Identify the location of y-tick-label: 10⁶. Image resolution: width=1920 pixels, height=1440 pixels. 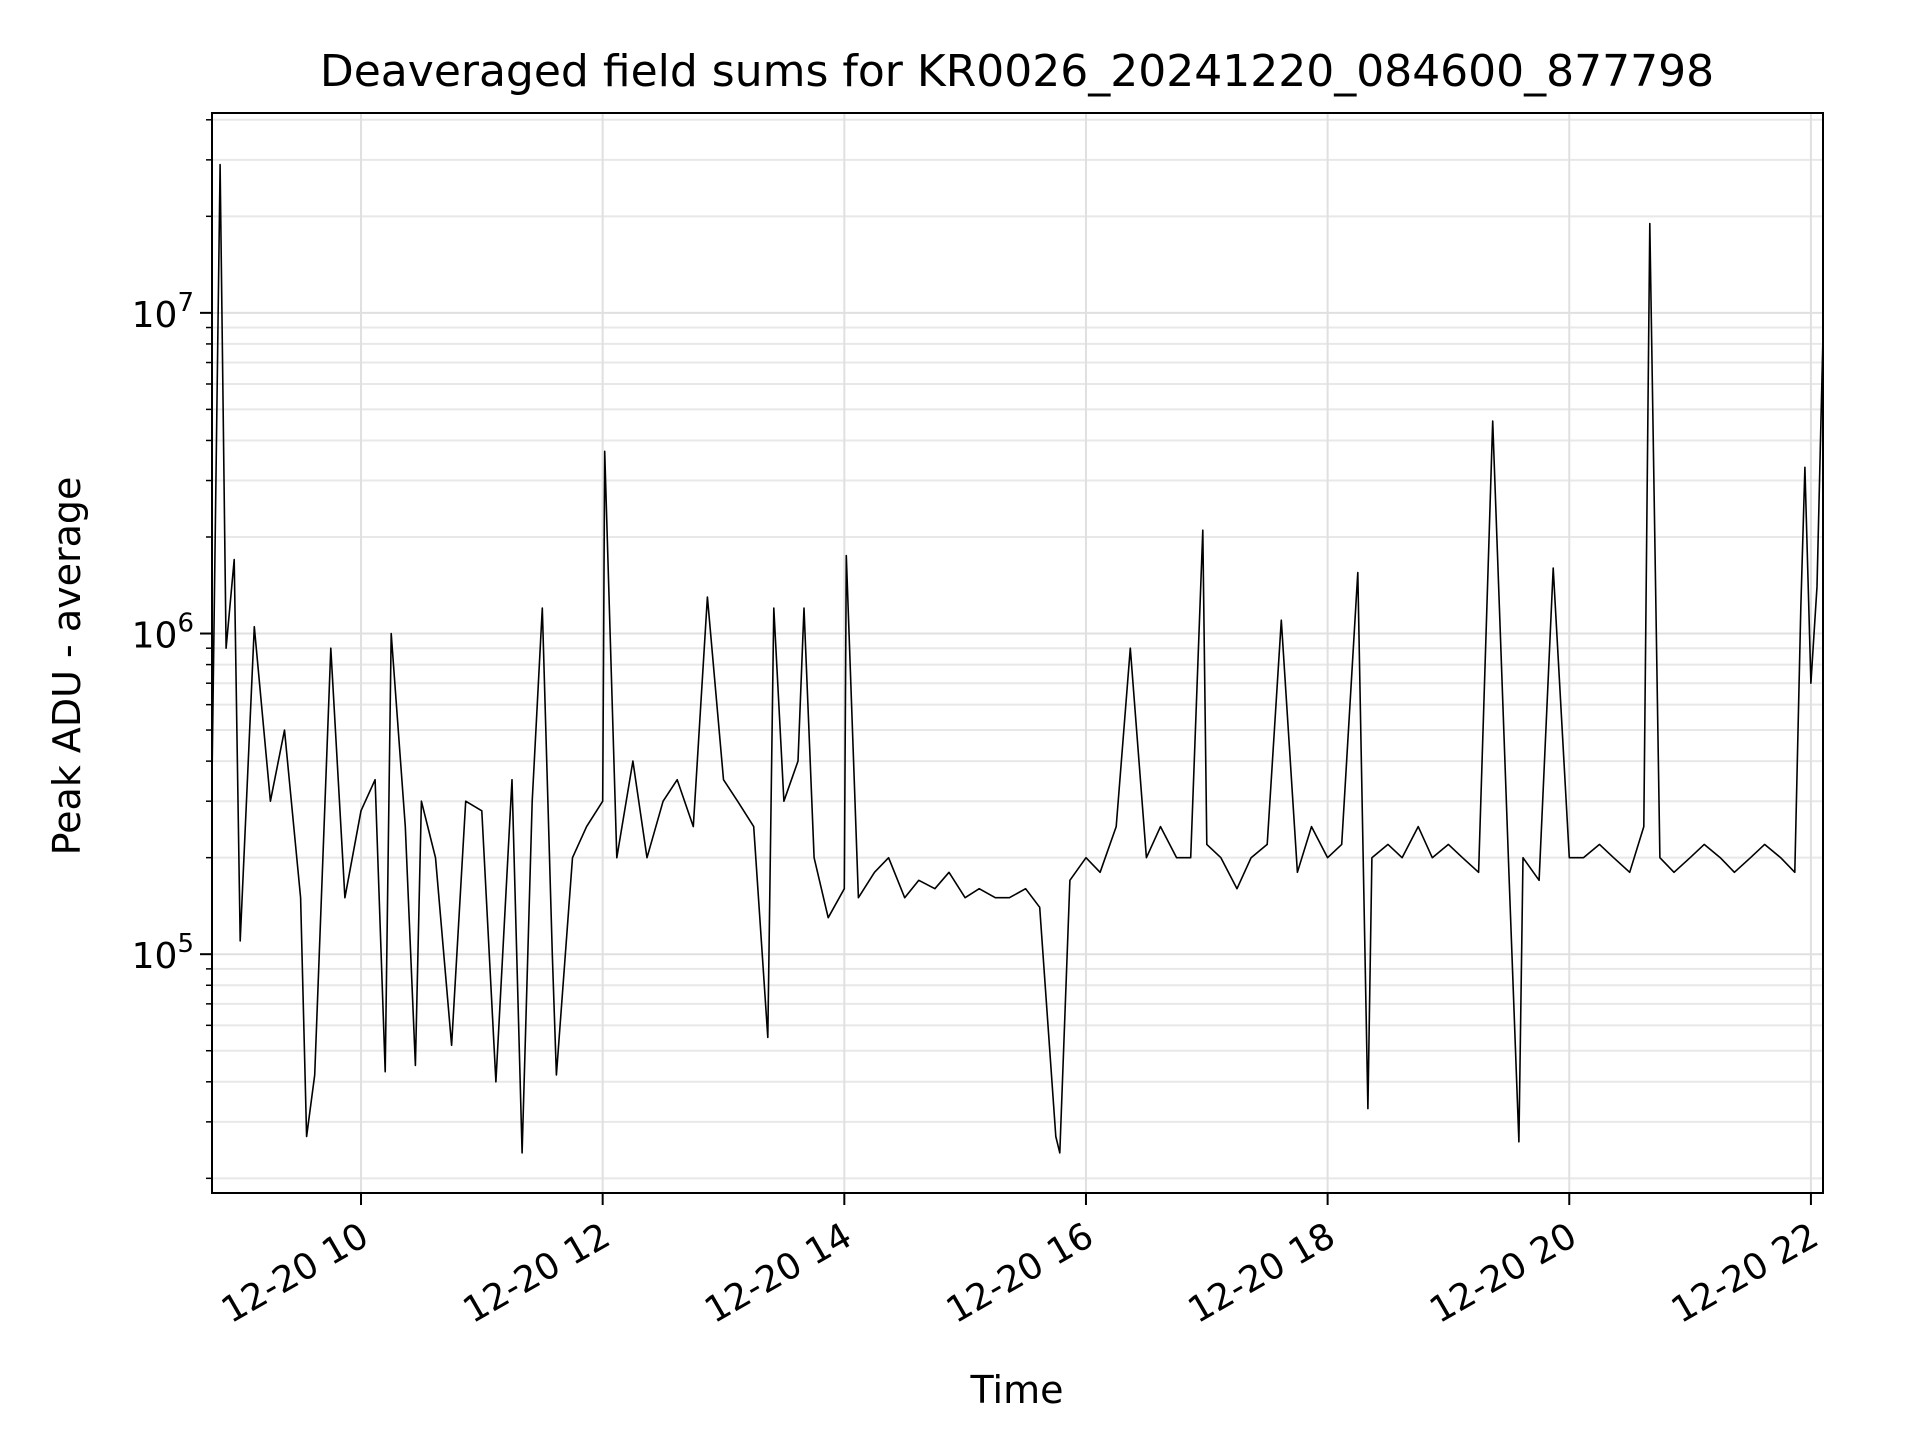
(163, 633).